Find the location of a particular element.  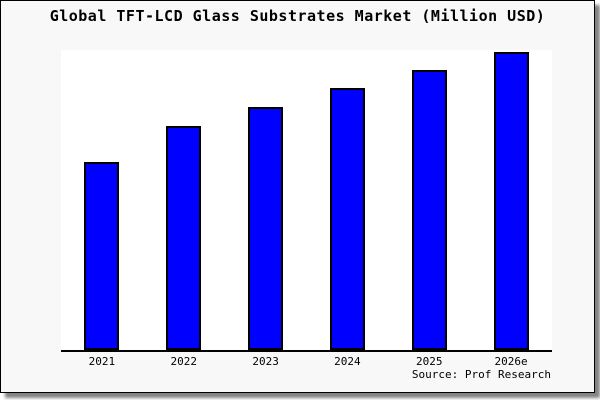

bar-2022 is located at coordinates (184, 238).